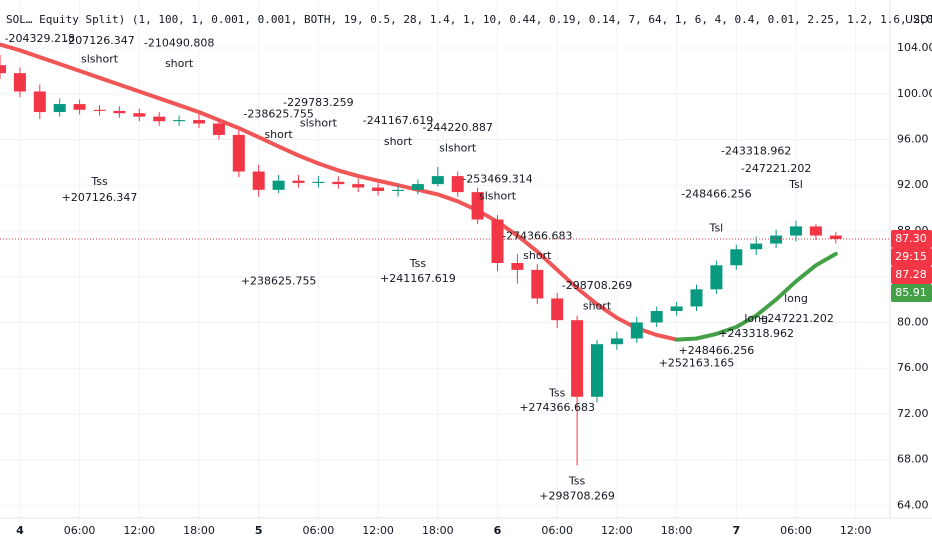  I want to click on y-tick-label: 92.00, so click(913, 184).